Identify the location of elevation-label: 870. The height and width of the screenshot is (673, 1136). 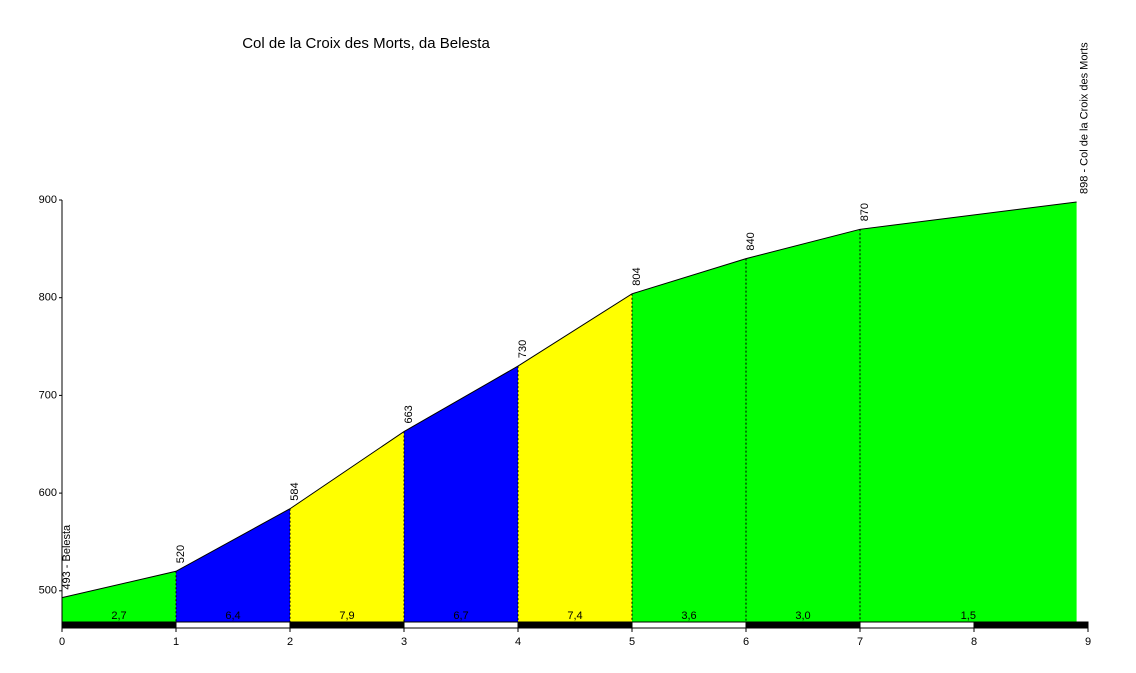
(865, 212).